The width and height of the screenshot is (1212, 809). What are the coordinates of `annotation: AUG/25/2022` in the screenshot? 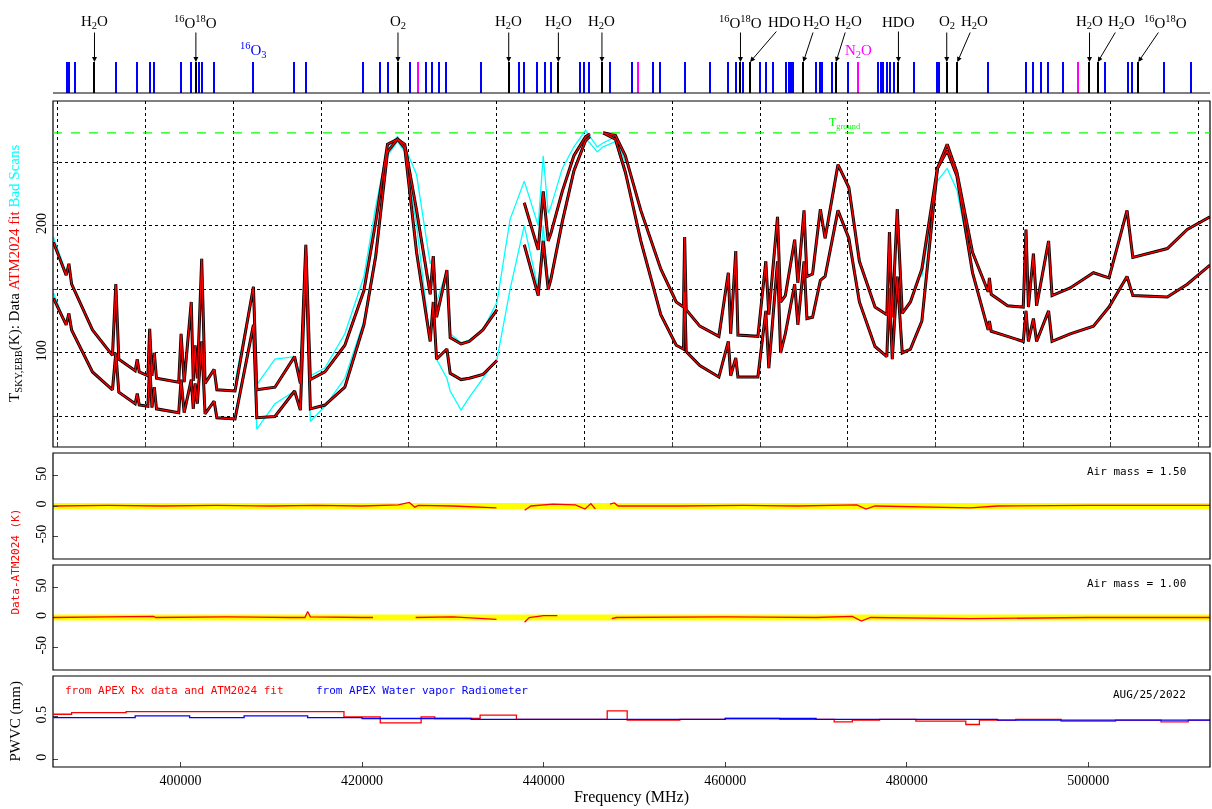 It's located at (1149, 694).